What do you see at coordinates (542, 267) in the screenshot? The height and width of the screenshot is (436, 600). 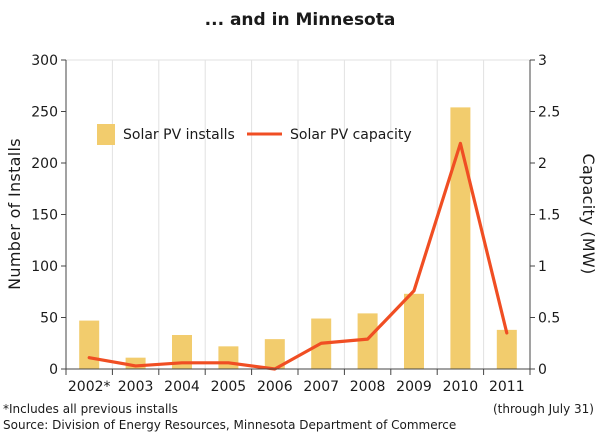 I see `y2-tick-label: 1` at bounding box center [542, 267].